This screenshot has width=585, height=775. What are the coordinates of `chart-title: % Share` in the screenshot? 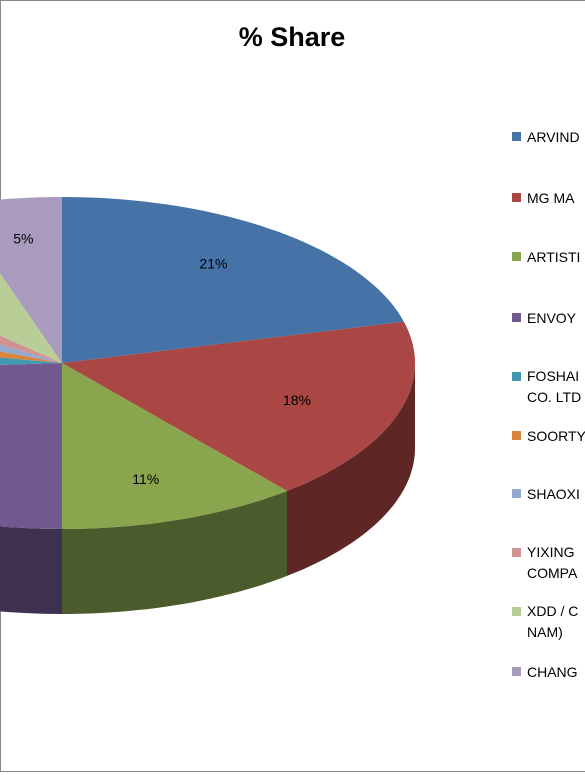 It's located at (292, 37).